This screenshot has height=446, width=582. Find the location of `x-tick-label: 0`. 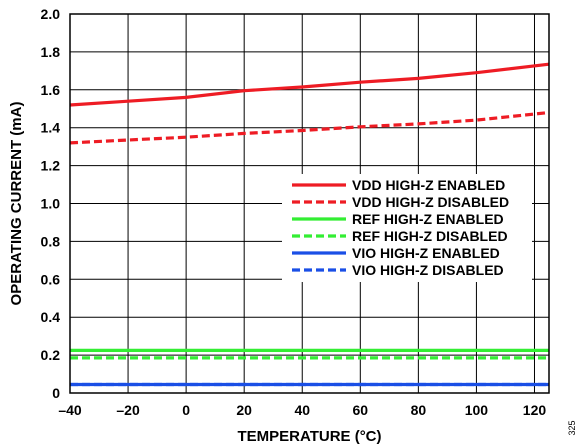

x-tick-label: 0 is located at coordinates (186, 410).